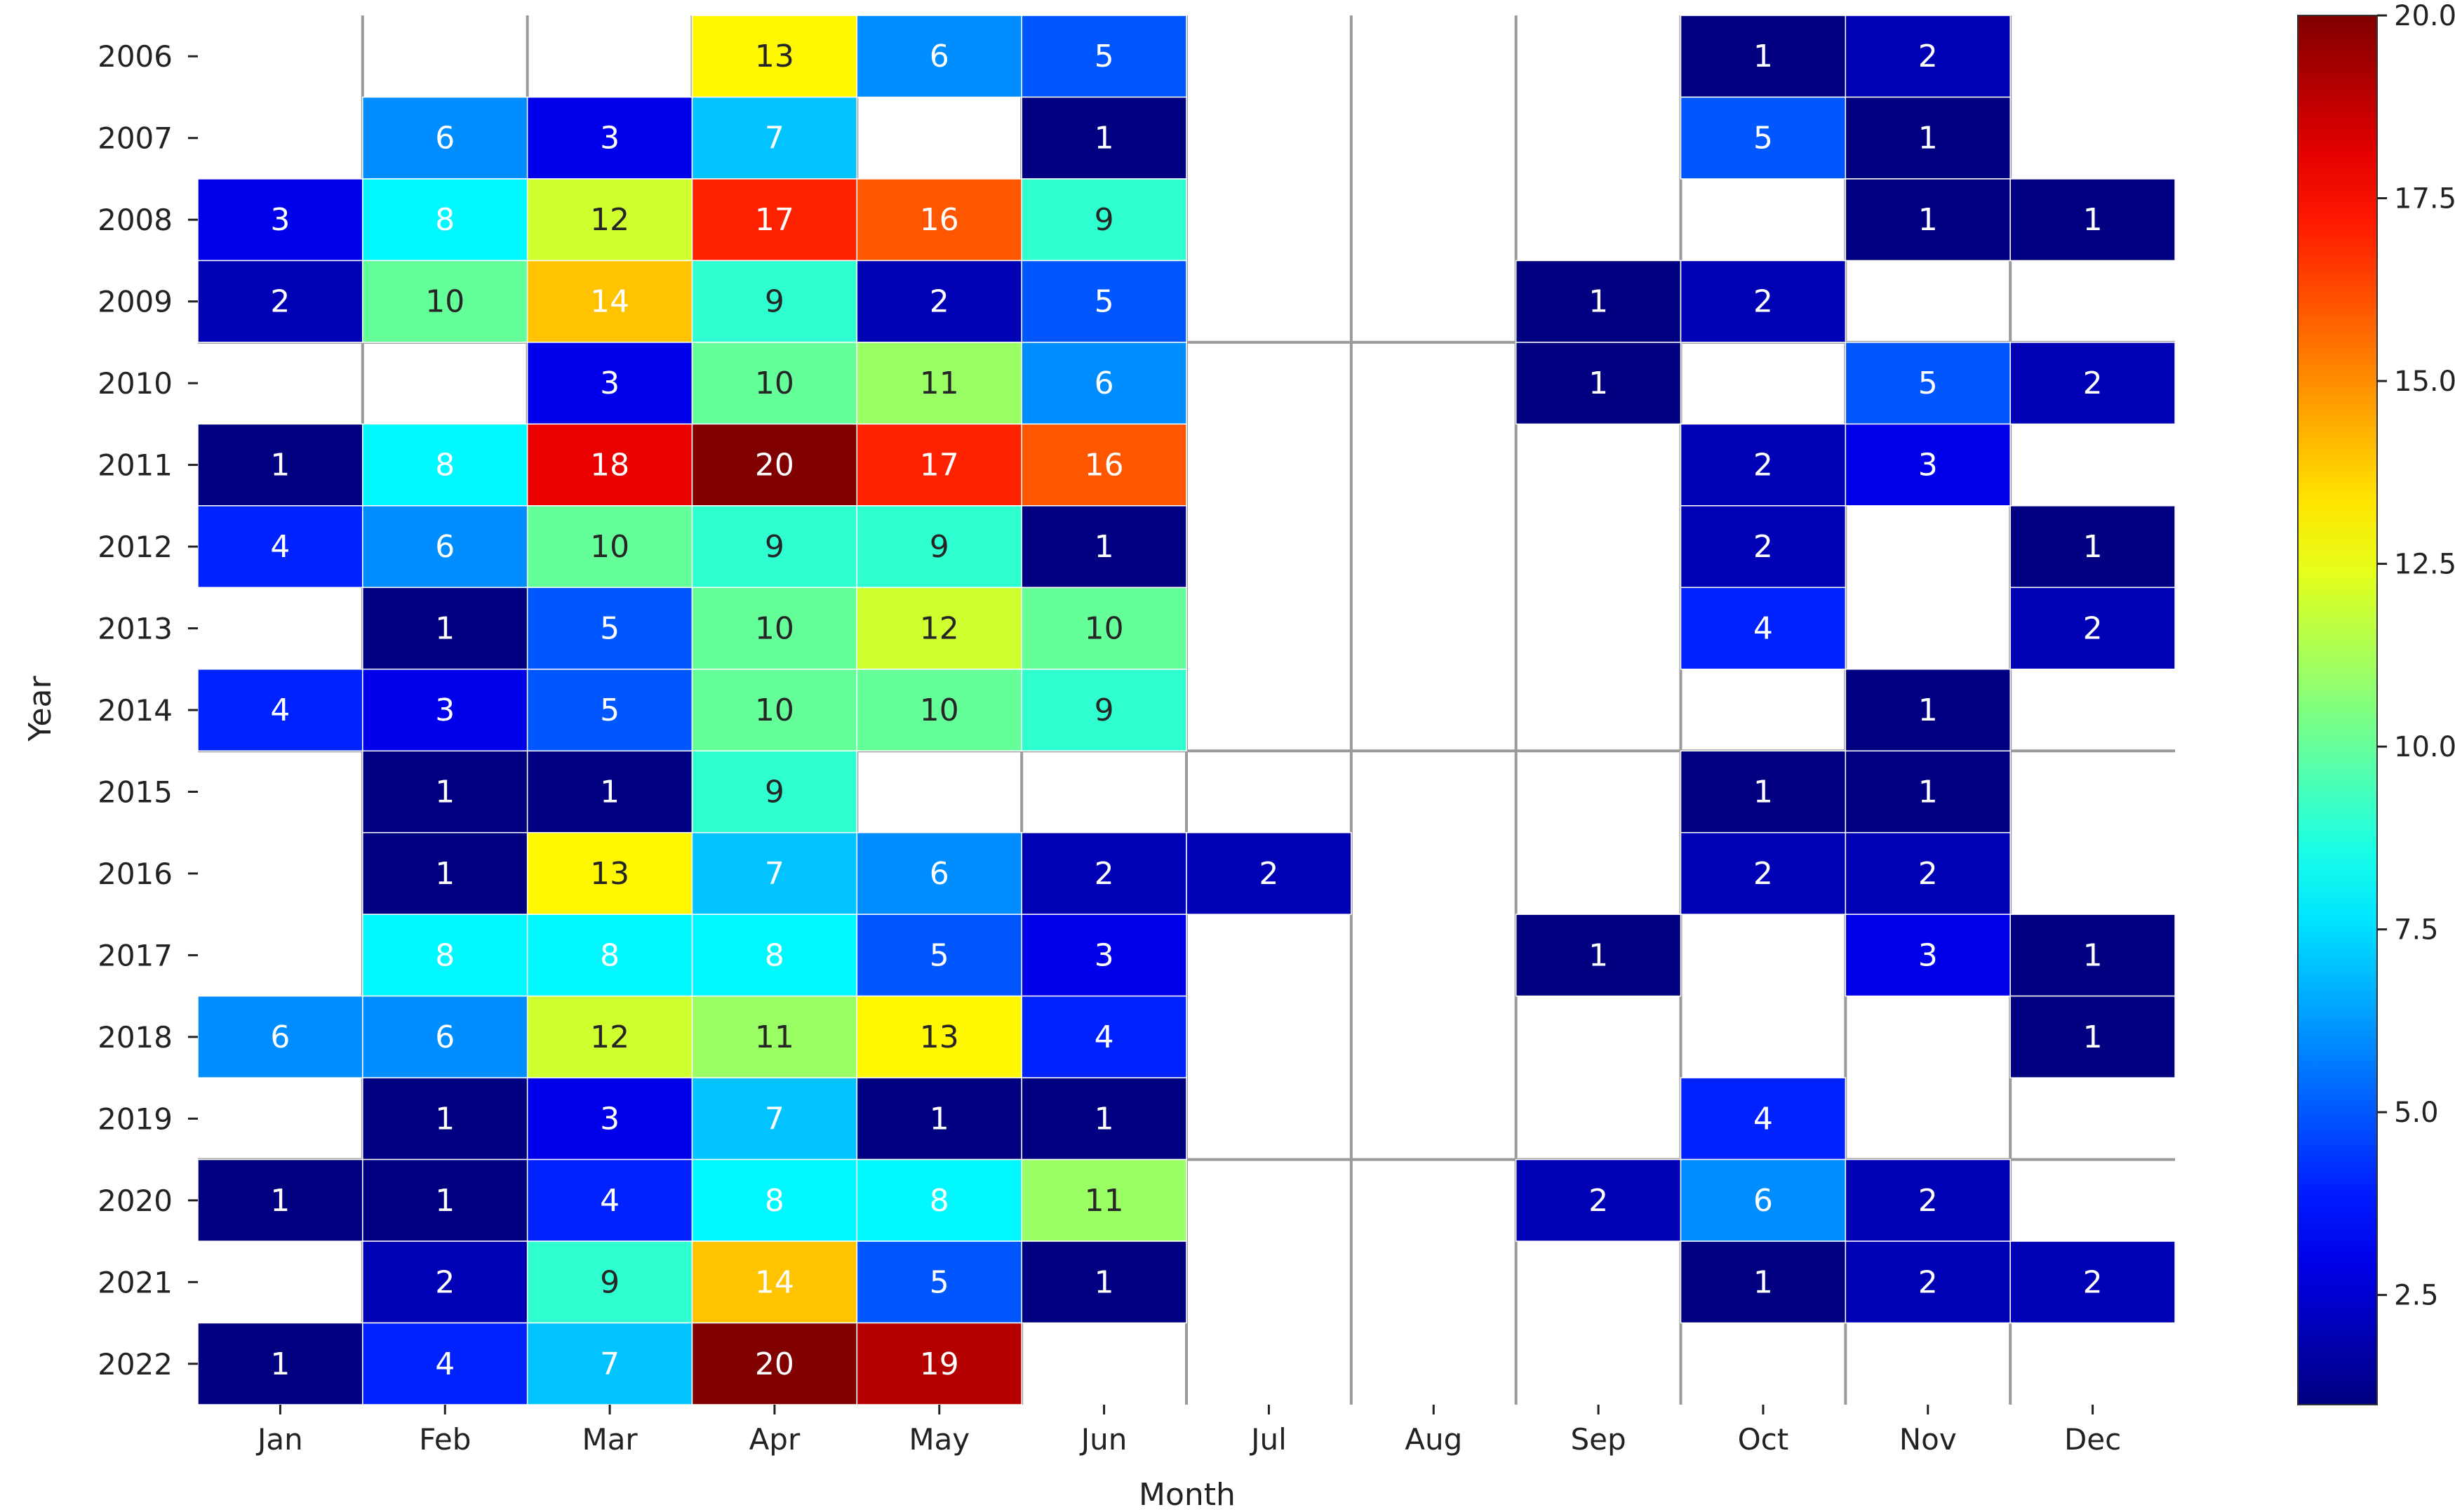 The width and height of the screenshot is (2455, 1512). I want to click on cell-value-label: 13, so click(775, 56).